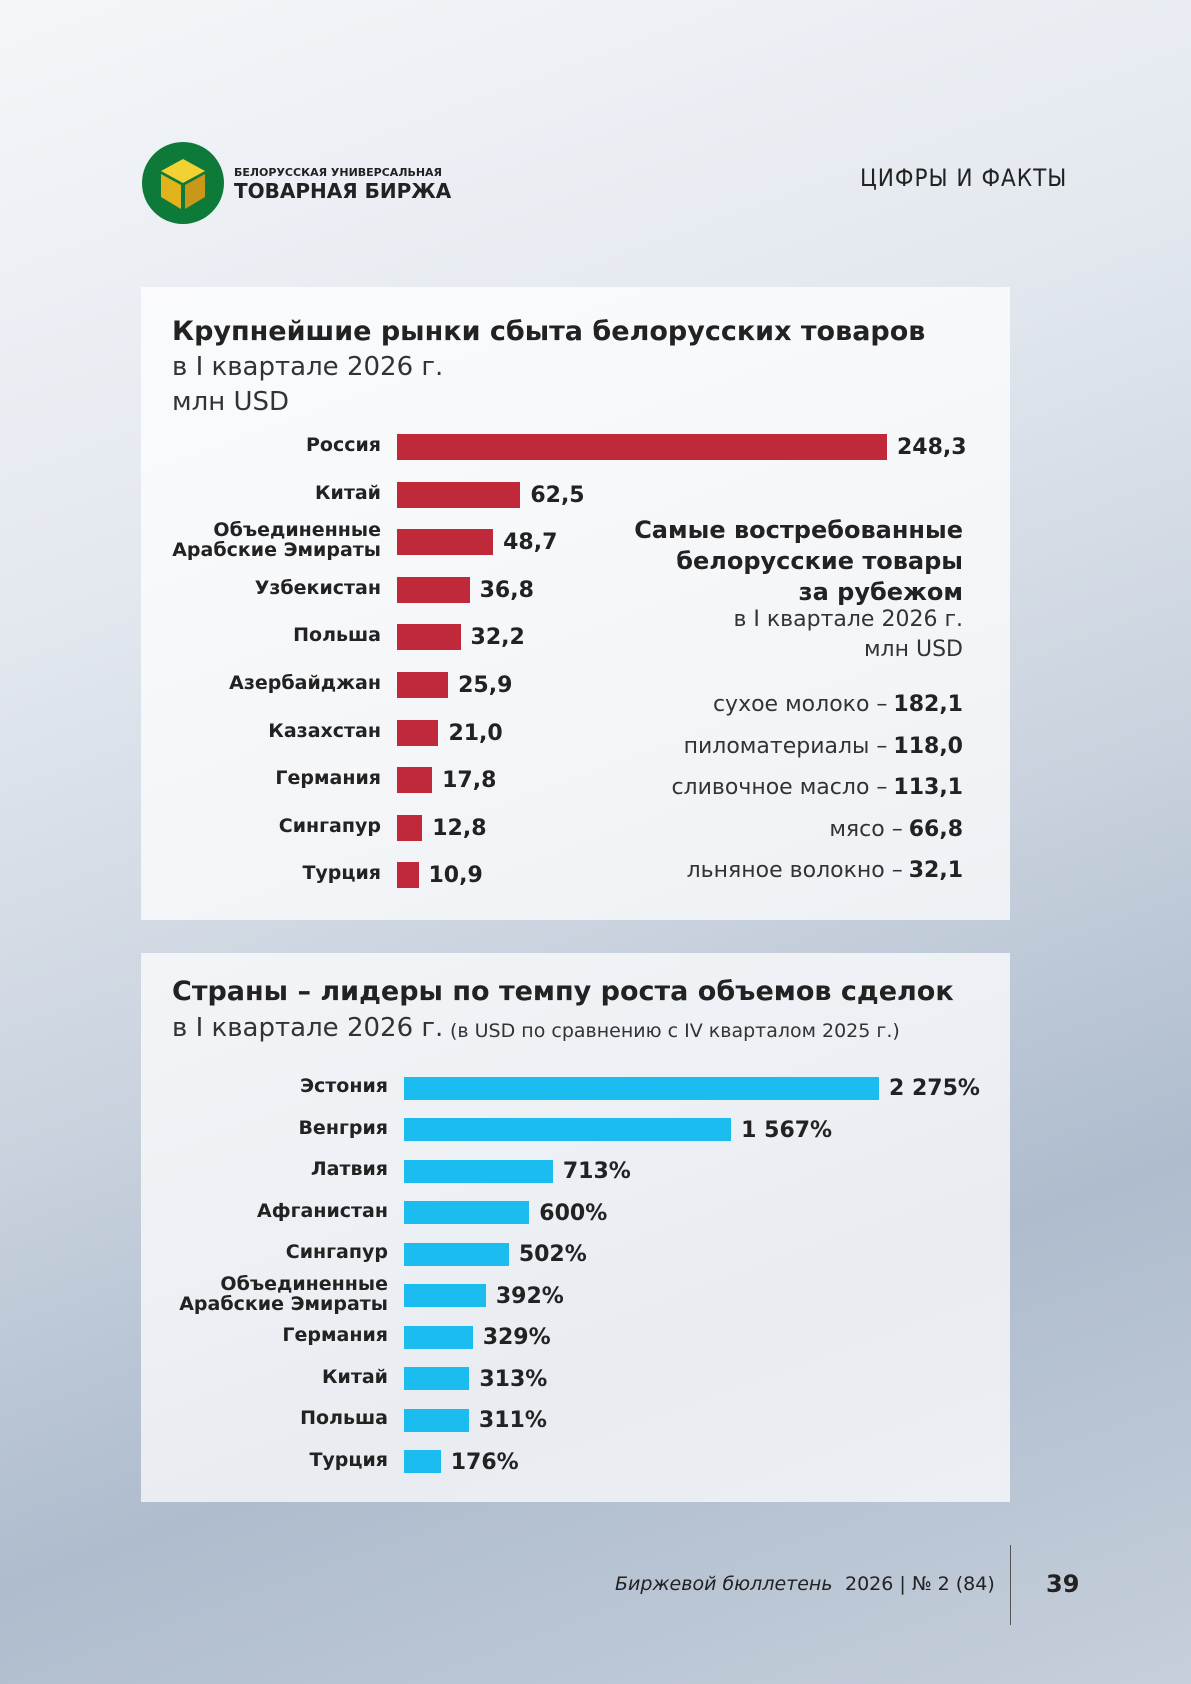  What do you see at coordinates (848, 619) in the screenshot?
I see `products-subtitle: в I квартале 2026 г.` at bounding box center [848, 619].